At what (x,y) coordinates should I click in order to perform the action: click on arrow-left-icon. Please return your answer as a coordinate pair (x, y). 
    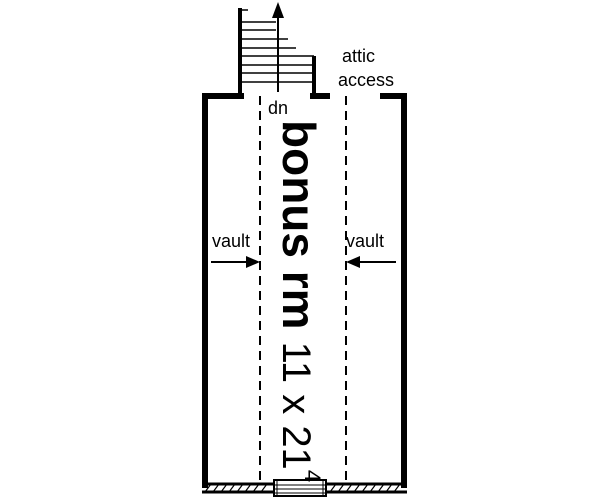
    Looking at the image, I should click on (371, 262).